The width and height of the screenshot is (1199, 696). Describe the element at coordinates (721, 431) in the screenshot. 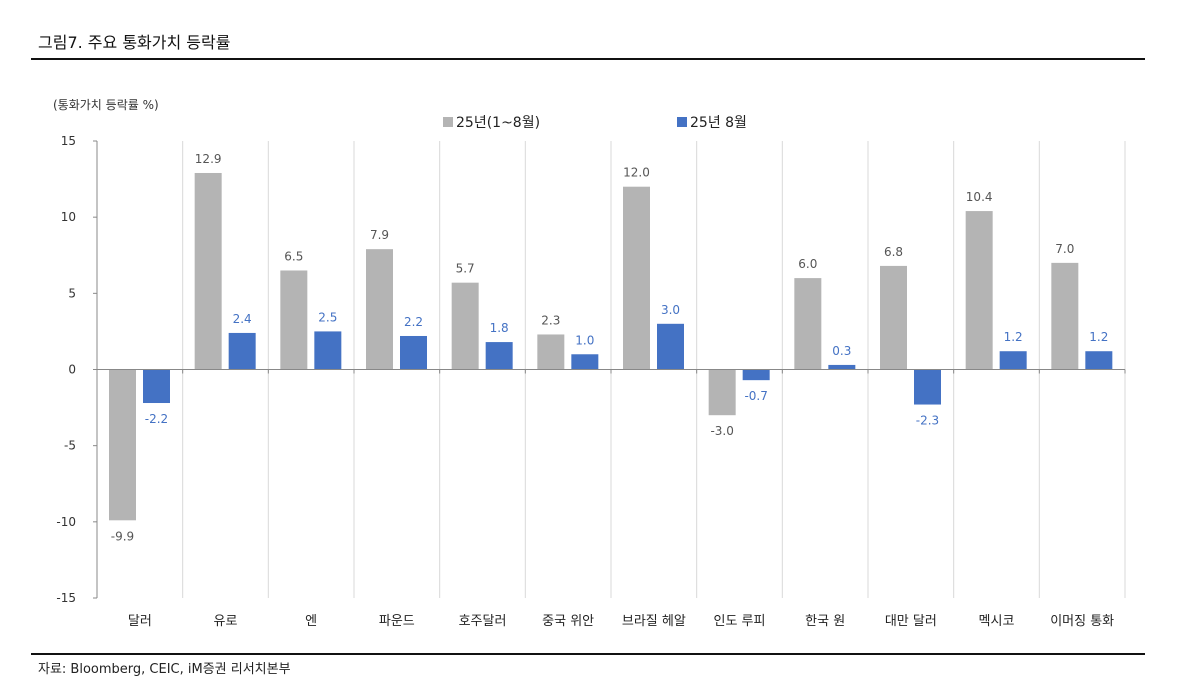

I see `data-label-ytd: -3.0` at that location.